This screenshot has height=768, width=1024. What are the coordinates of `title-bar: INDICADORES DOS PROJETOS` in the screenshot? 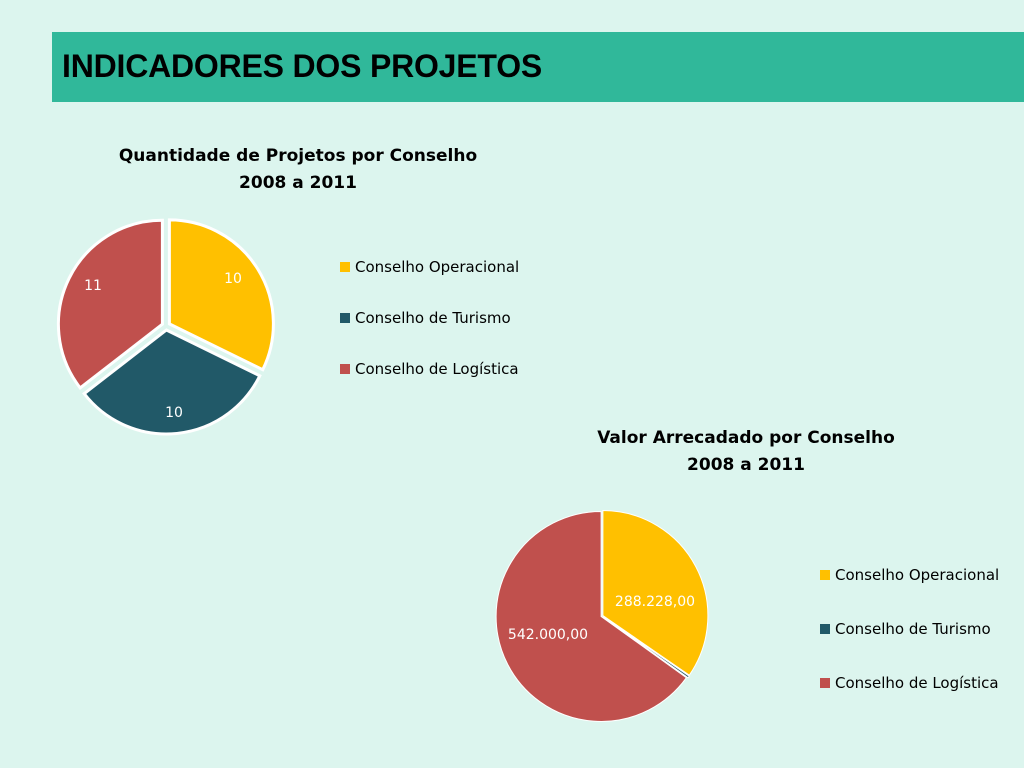 It's located at (538, 67).